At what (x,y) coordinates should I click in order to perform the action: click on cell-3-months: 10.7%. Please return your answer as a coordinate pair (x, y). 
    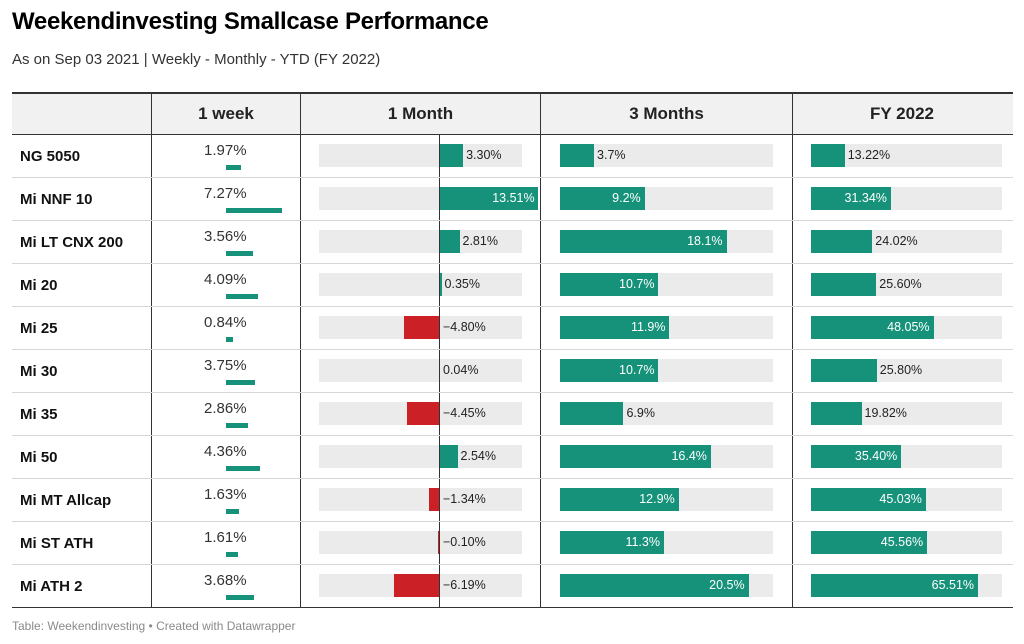
    Looking at the image, I should click on (666, 371).